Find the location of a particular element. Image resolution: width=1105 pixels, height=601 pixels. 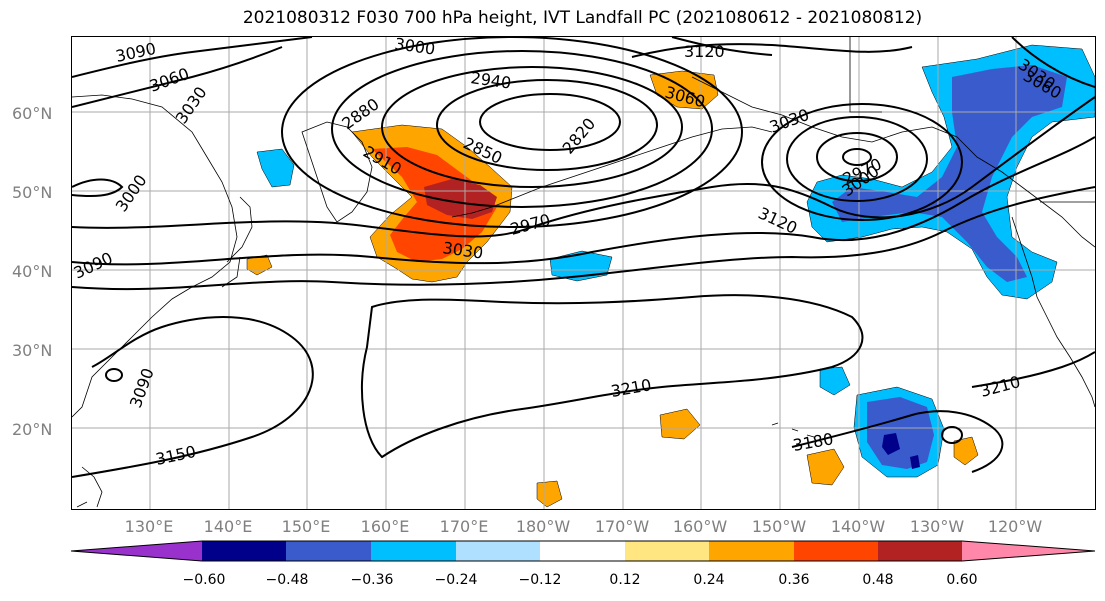

lon-label-130w: 130°W is located at coordinates (937, 526).